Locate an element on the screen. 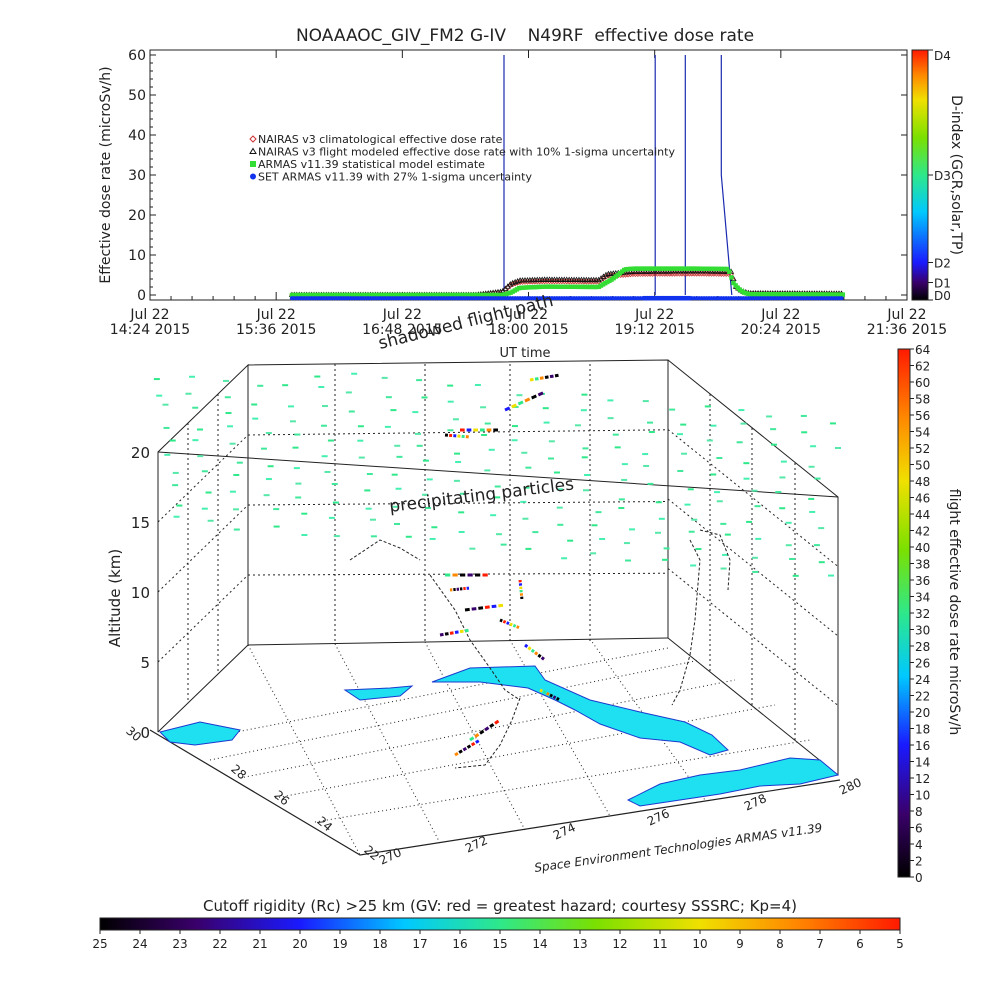 The width and height of the screenshot is (1000, 1000). floor-front-edges is located at coordinates (495, 792).